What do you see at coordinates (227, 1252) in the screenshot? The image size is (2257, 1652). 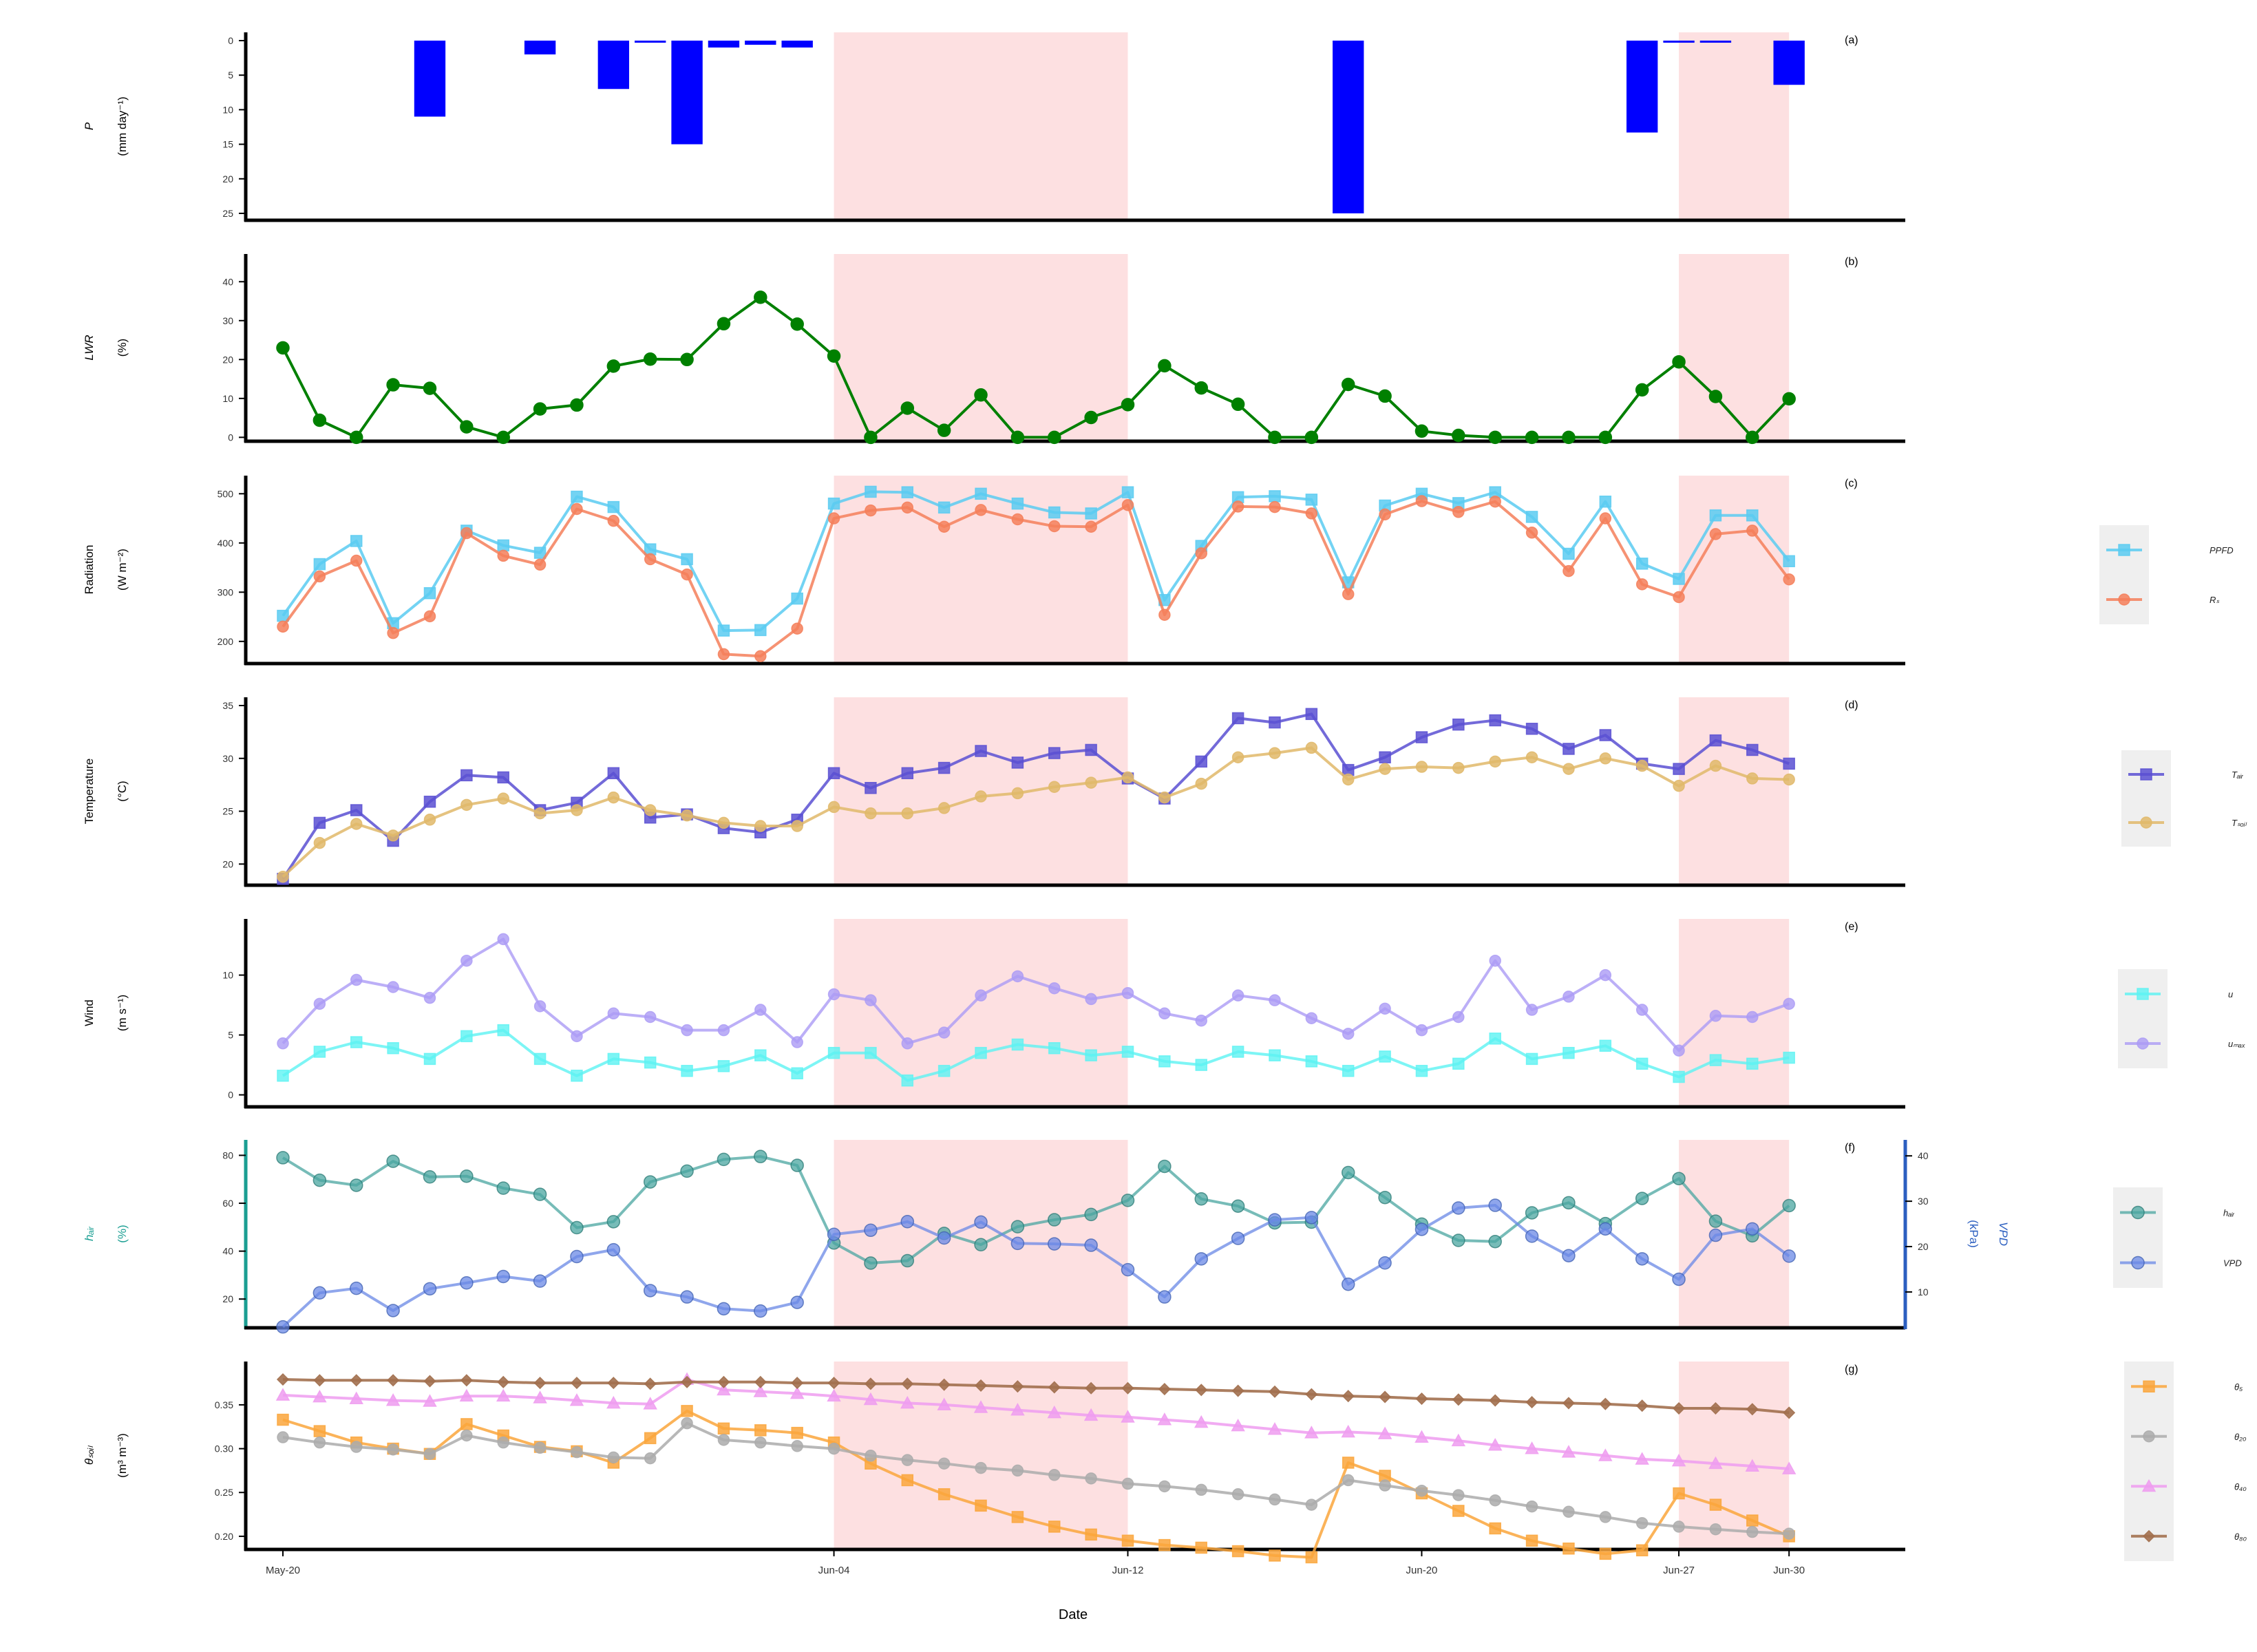 I see `y-tick-label: 40` at bounding box center [227, 1252].